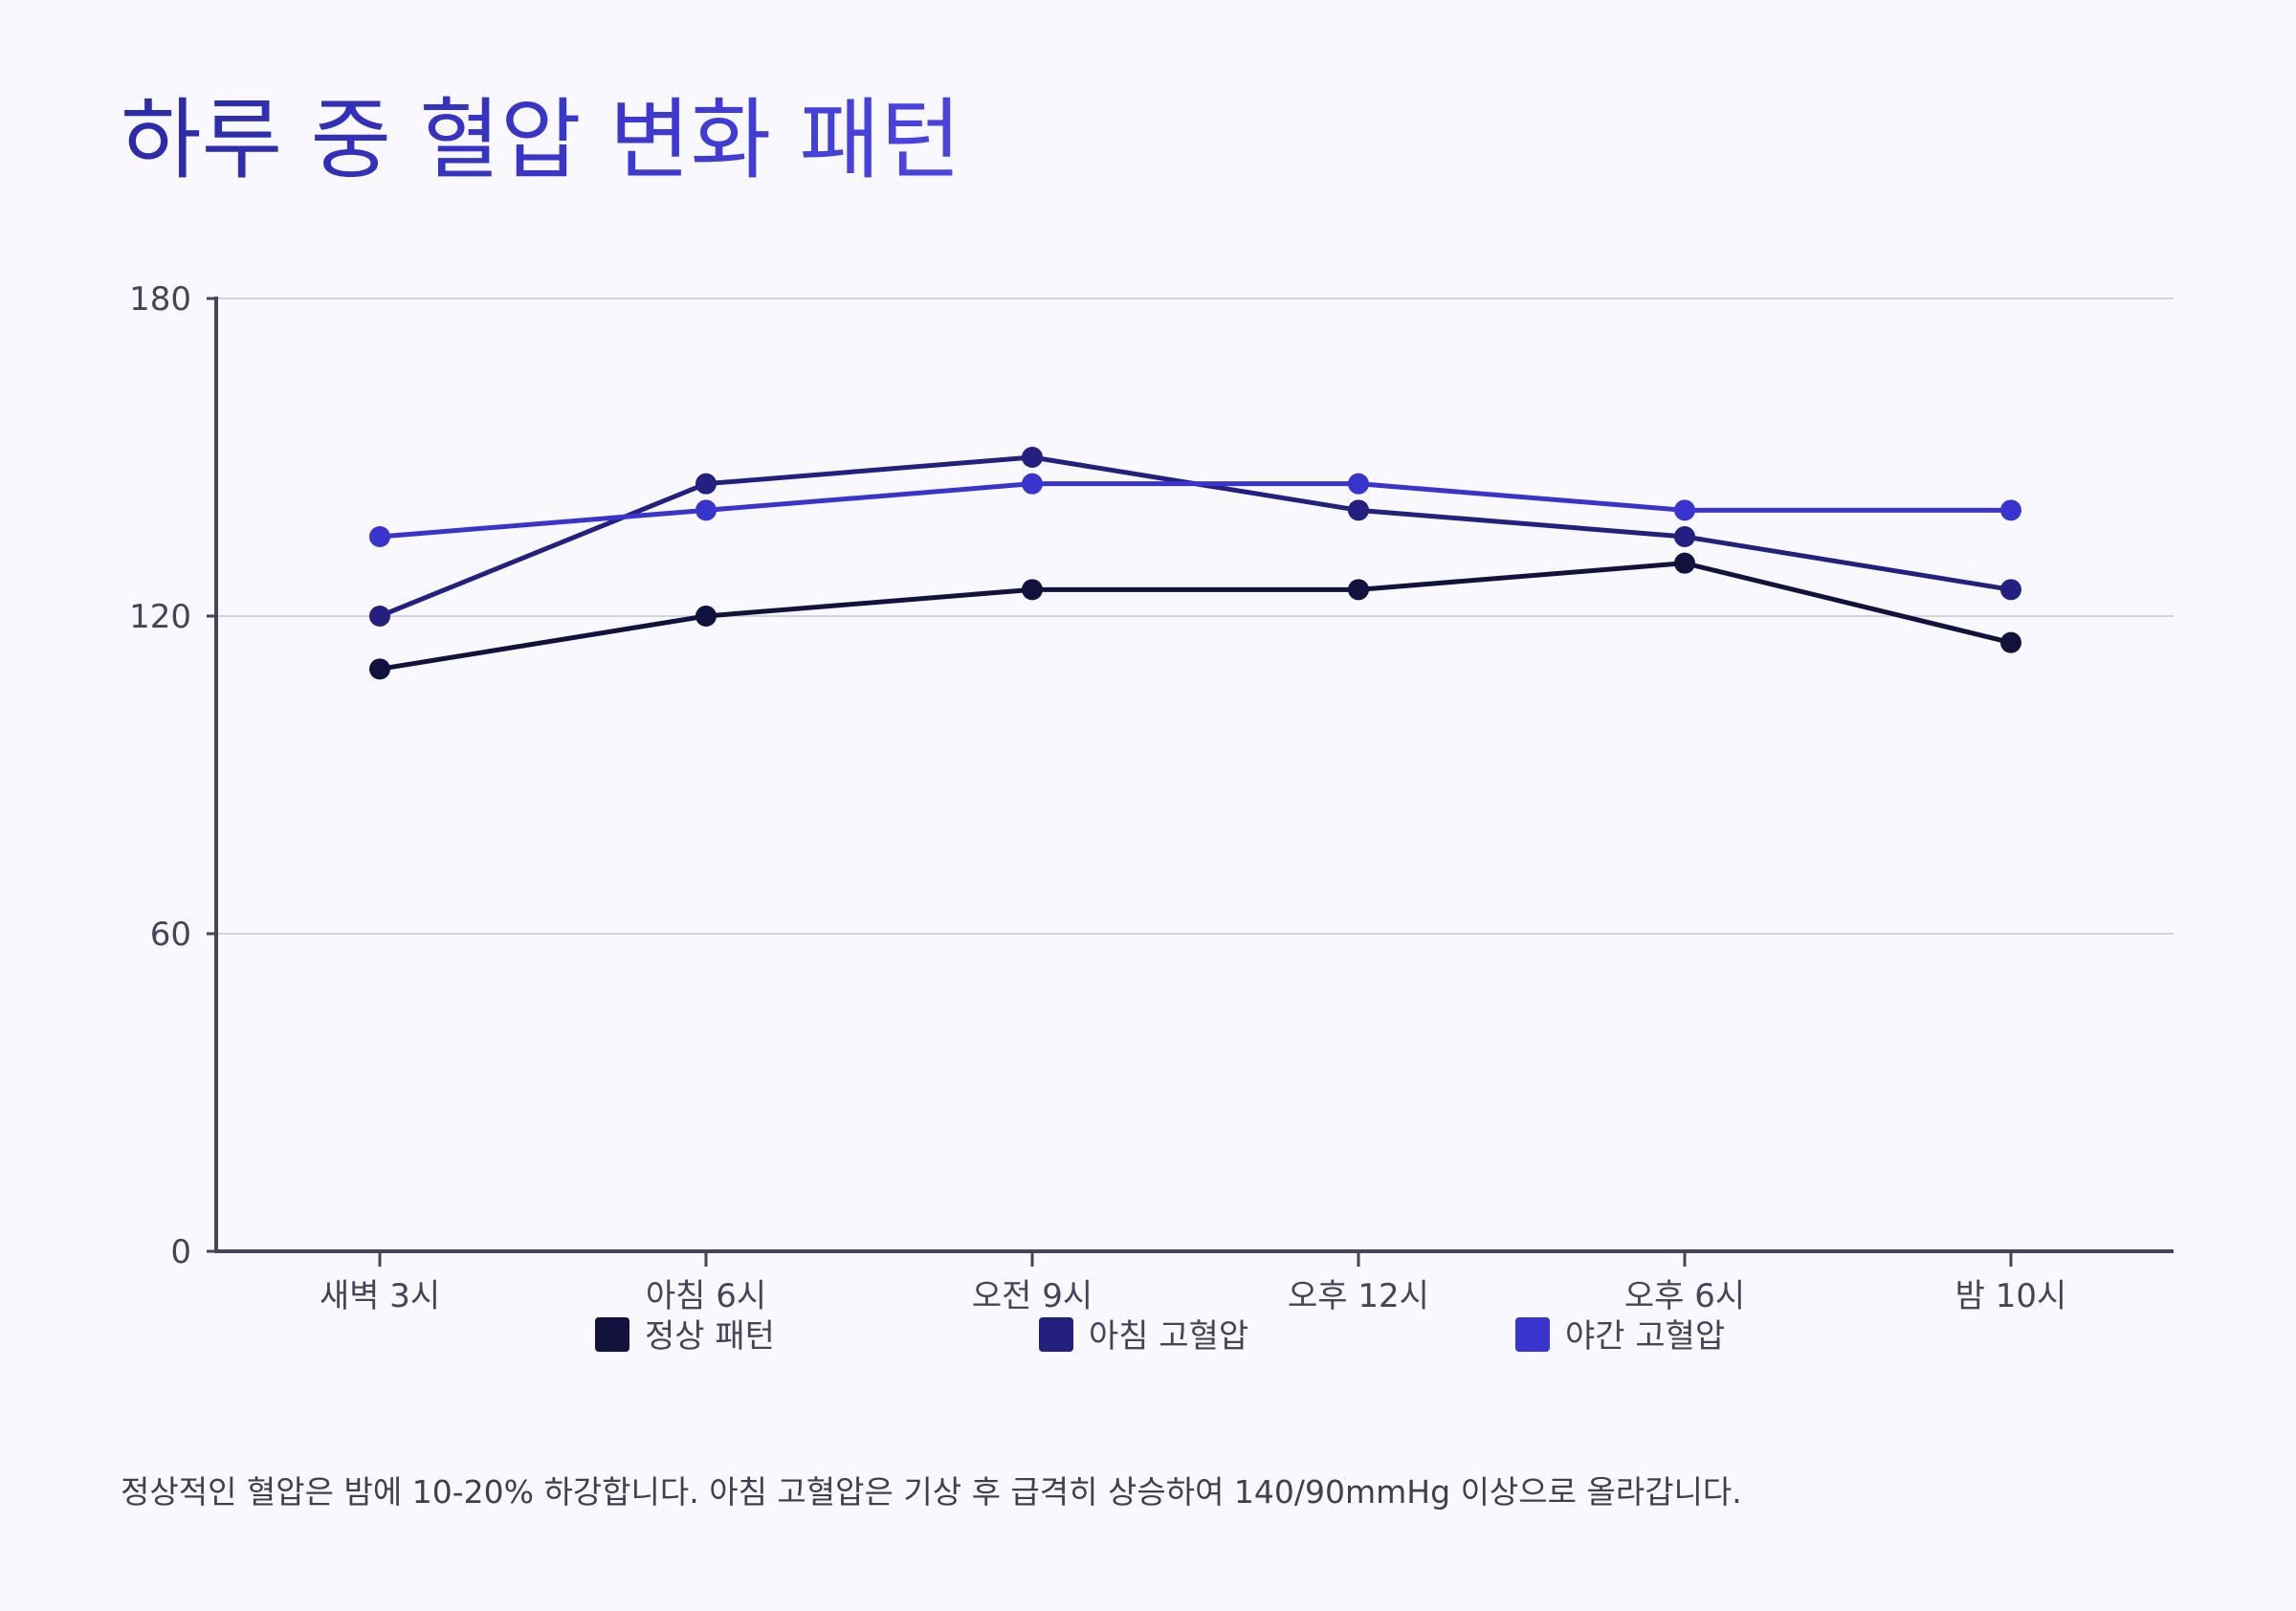 This screenshot has width=2296, height=1611. I want to click on y-tick-label: 180, so click(160, 299).